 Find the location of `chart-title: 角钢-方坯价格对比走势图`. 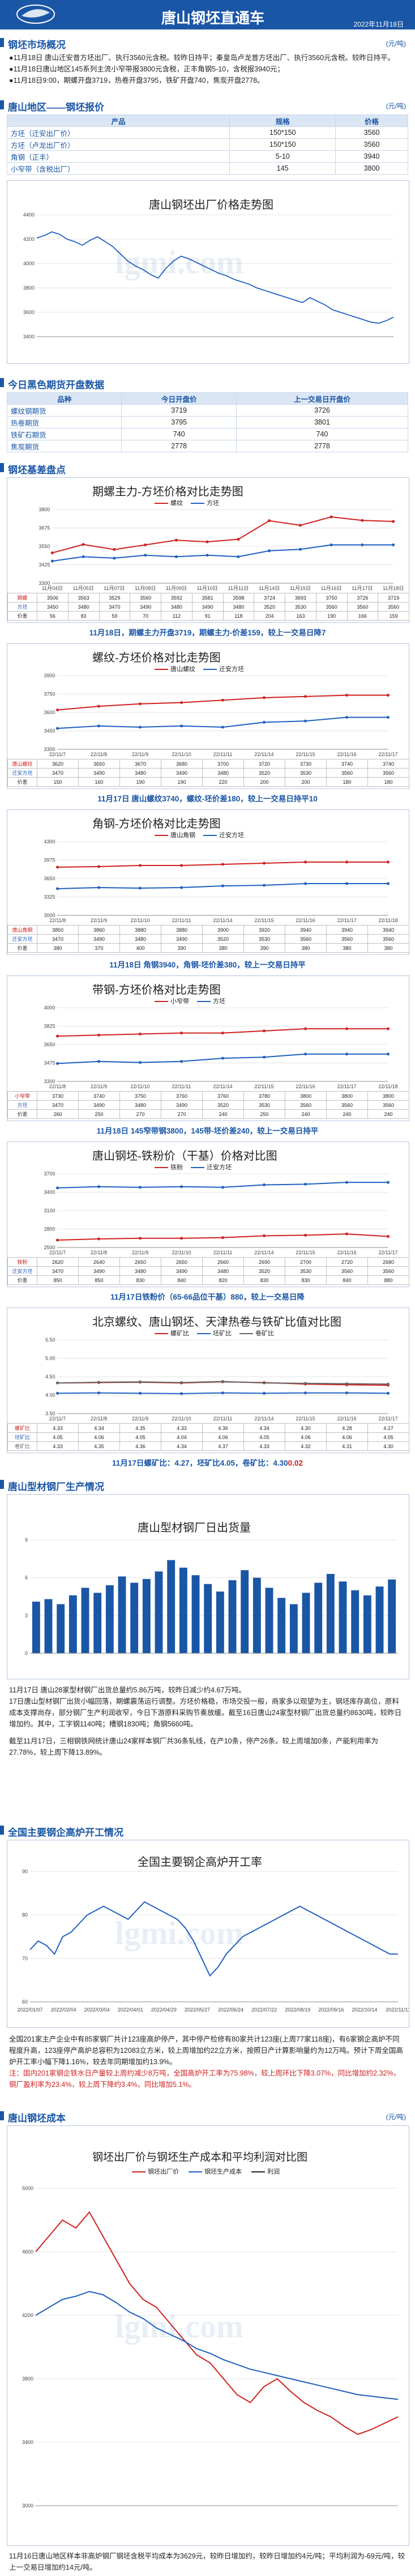

chart-title: 角钢-方坯价格对比走势图 is located at coordinates (156, 824).